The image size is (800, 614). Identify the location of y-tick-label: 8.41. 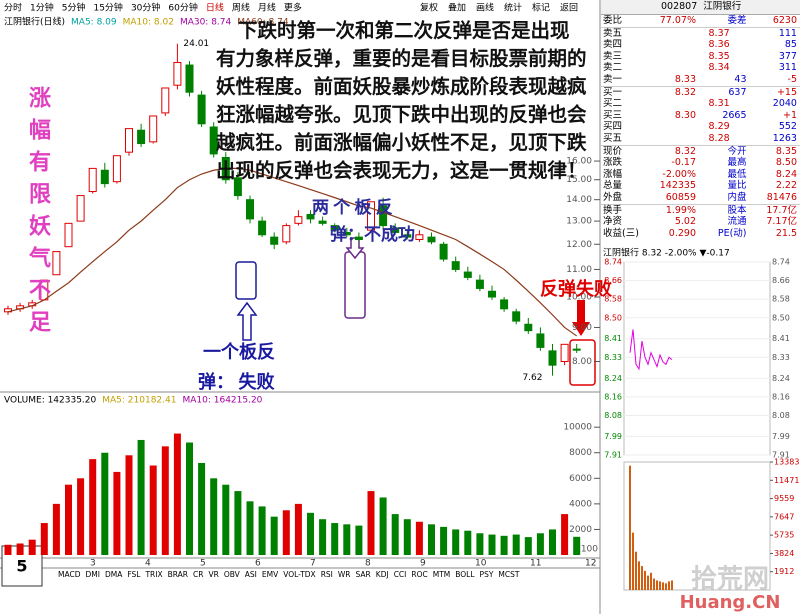
(613, 338).